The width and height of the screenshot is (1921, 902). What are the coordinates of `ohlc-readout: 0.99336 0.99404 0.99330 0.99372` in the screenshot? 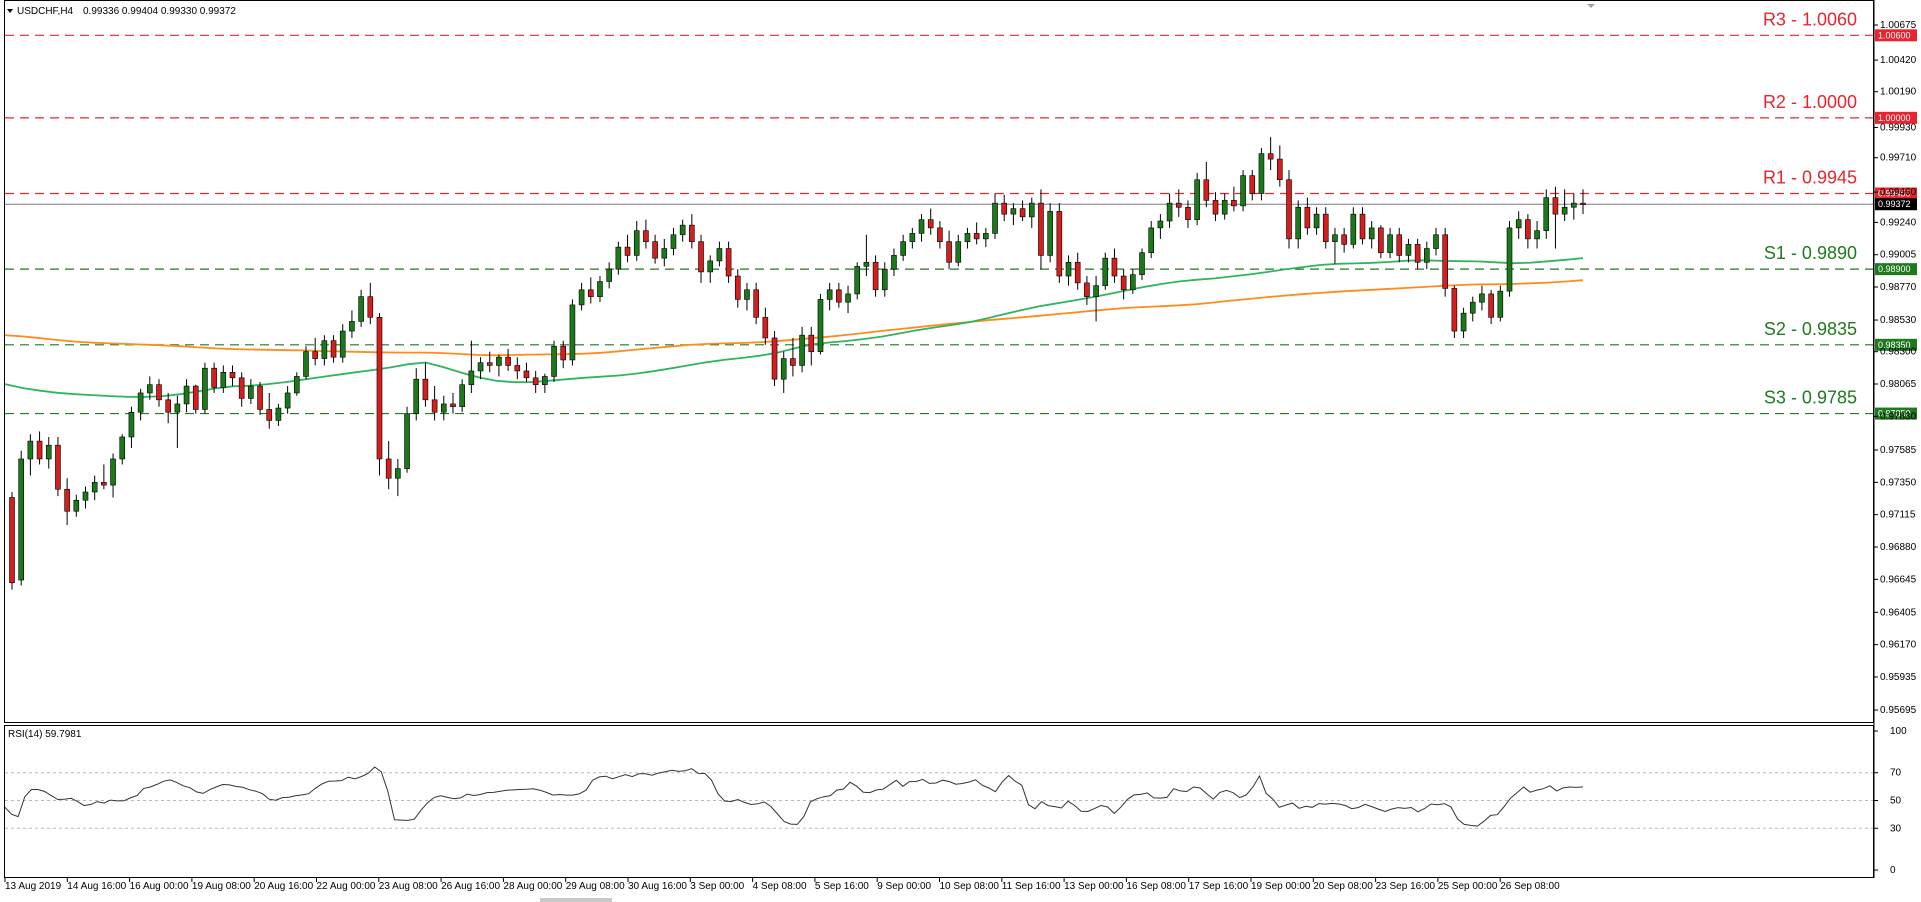 It's located at (159, 11).